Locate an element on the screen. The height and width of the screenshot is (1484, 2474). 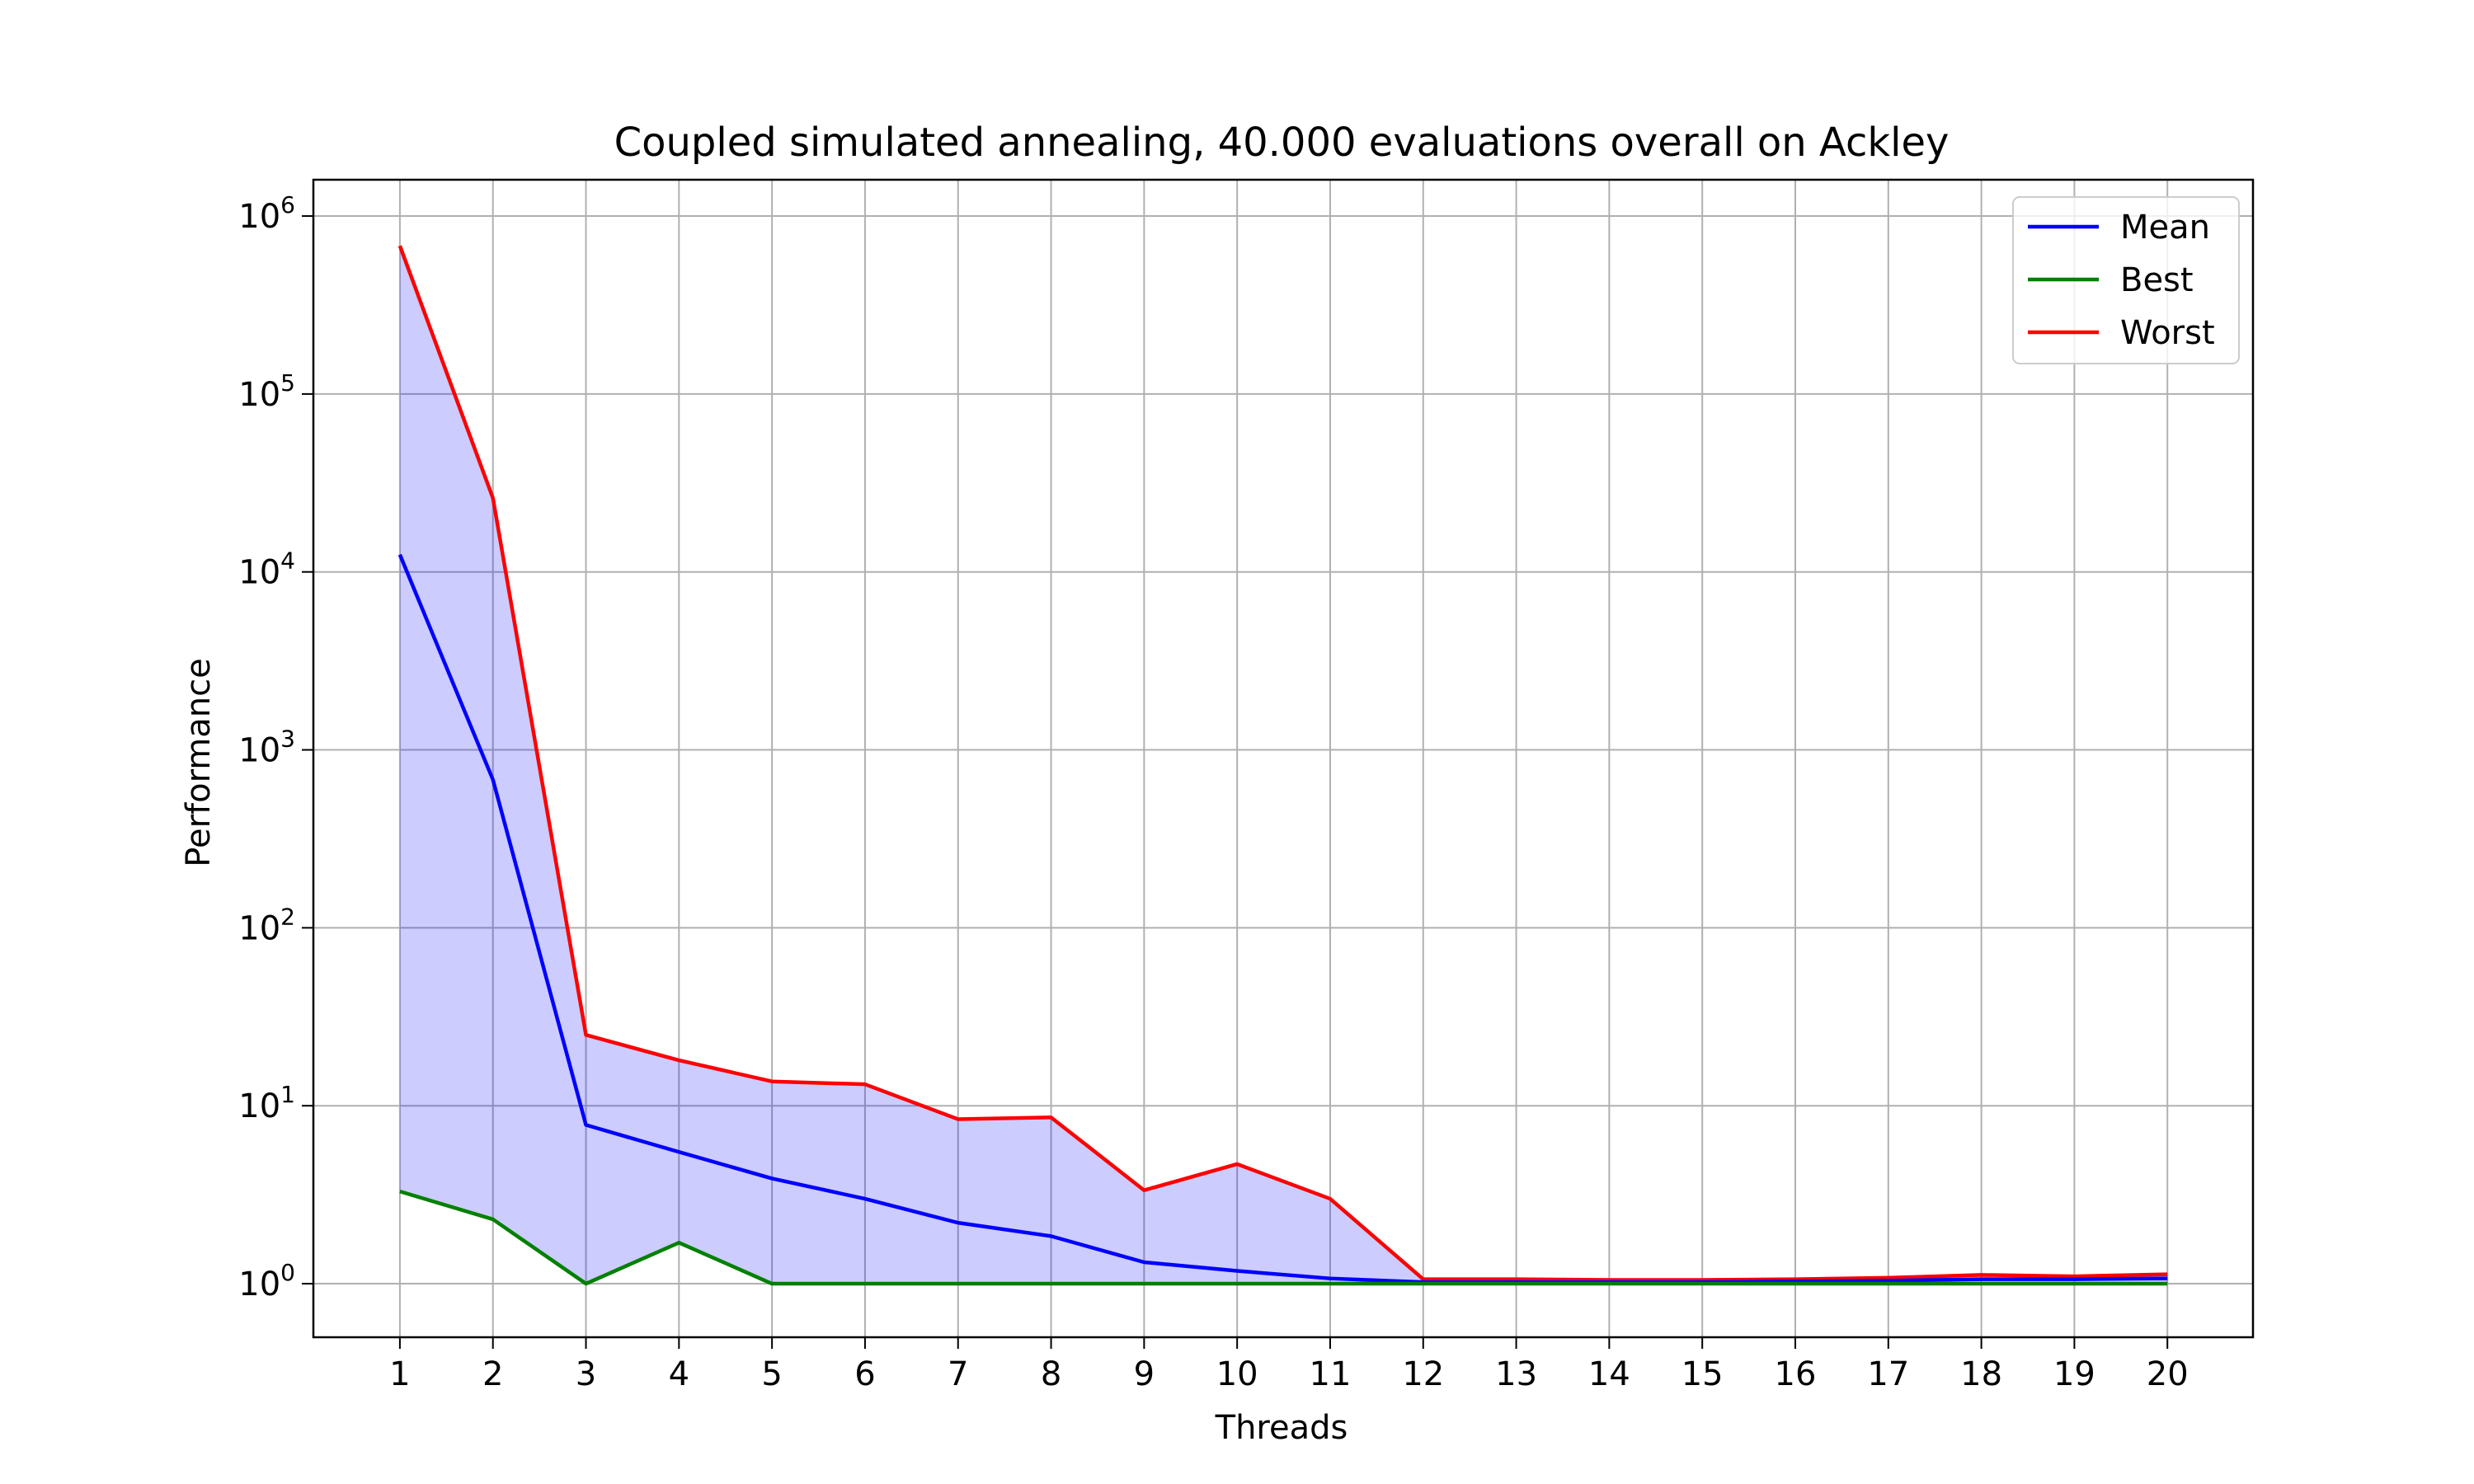
x-tick-label: 5 is located at coordinates (771, 1374).